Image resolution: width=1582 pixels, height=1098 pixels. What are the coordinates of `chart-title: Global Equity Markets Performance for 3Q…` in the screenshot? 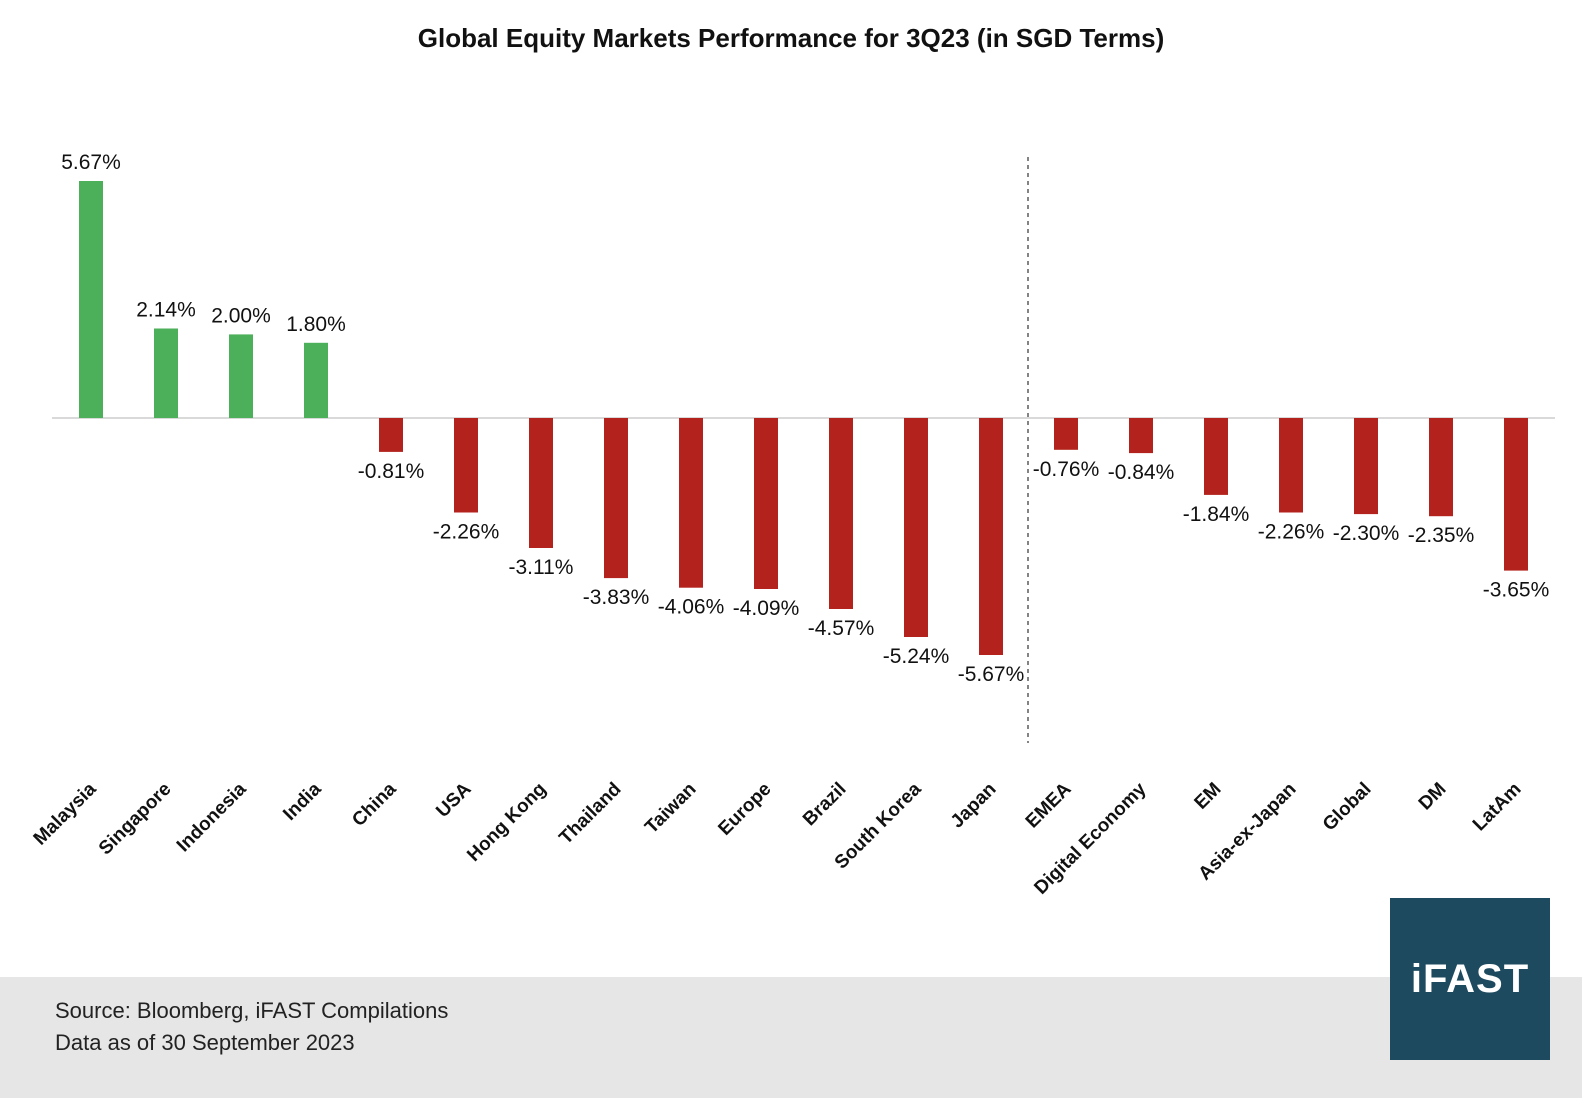 It's located at (791, 38).